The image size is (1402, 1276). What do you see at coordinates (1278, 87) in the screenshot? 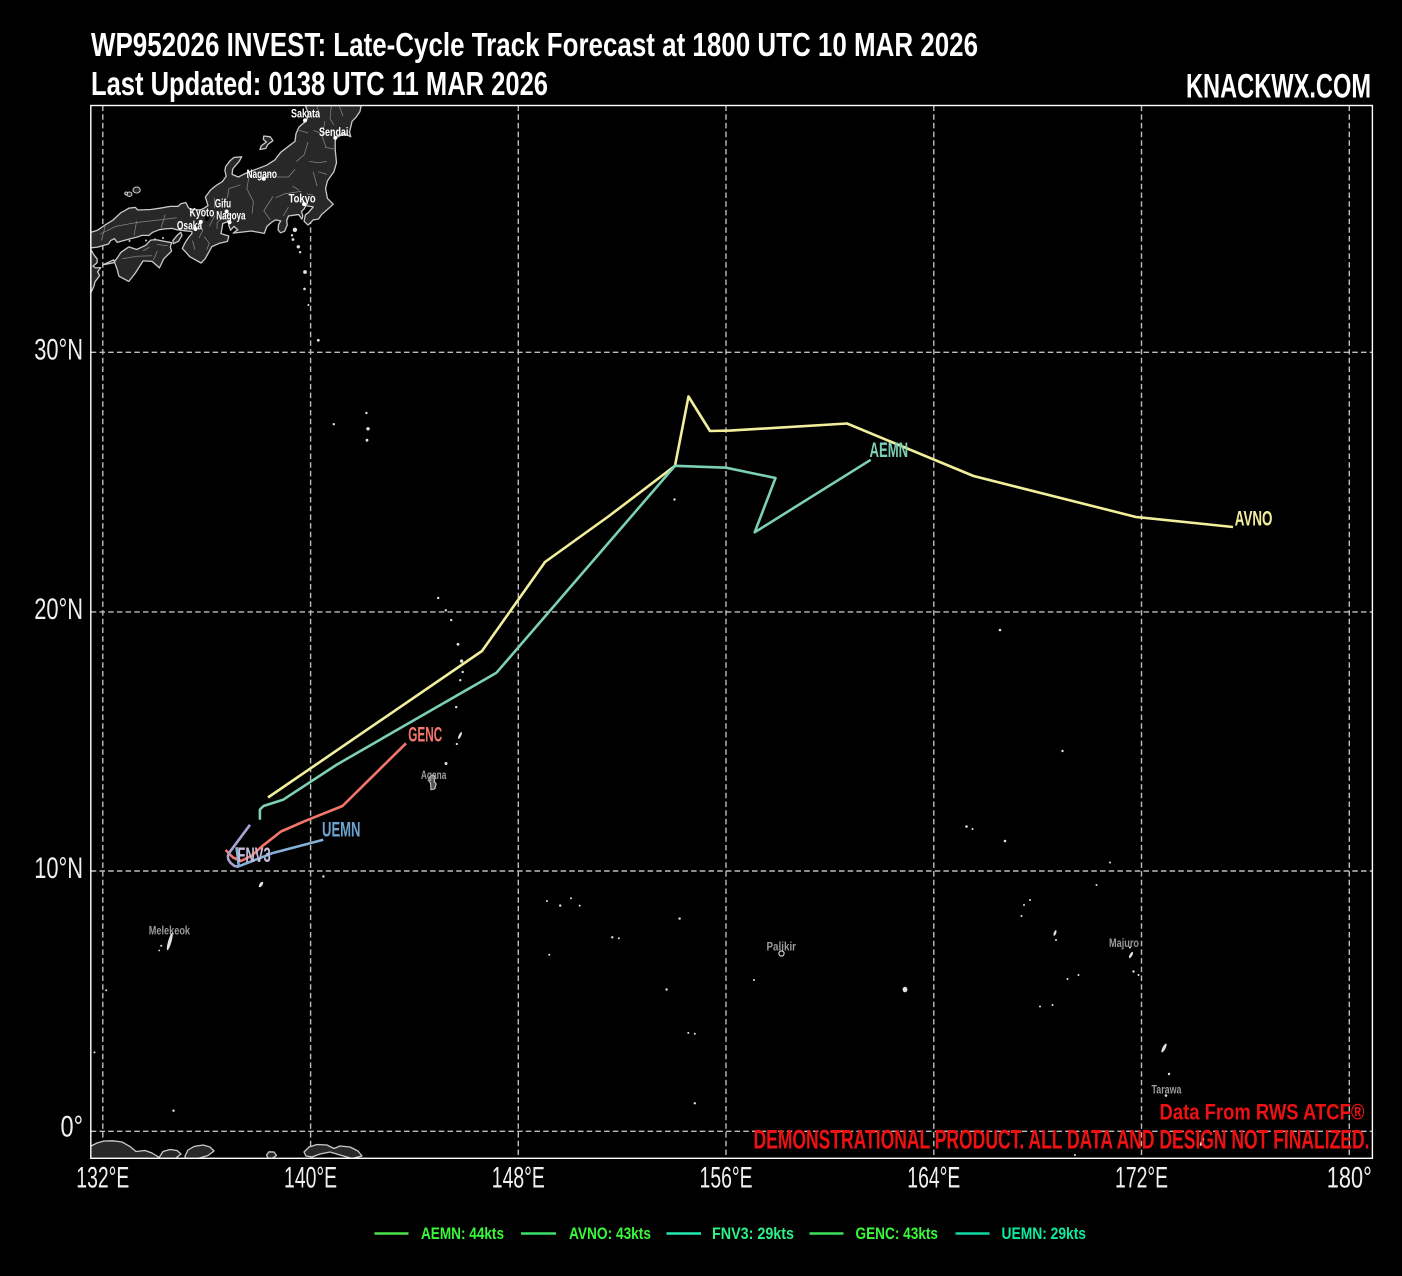
I see `svg-text: KNACKWX.COM` at bounding box center [1278, 87].